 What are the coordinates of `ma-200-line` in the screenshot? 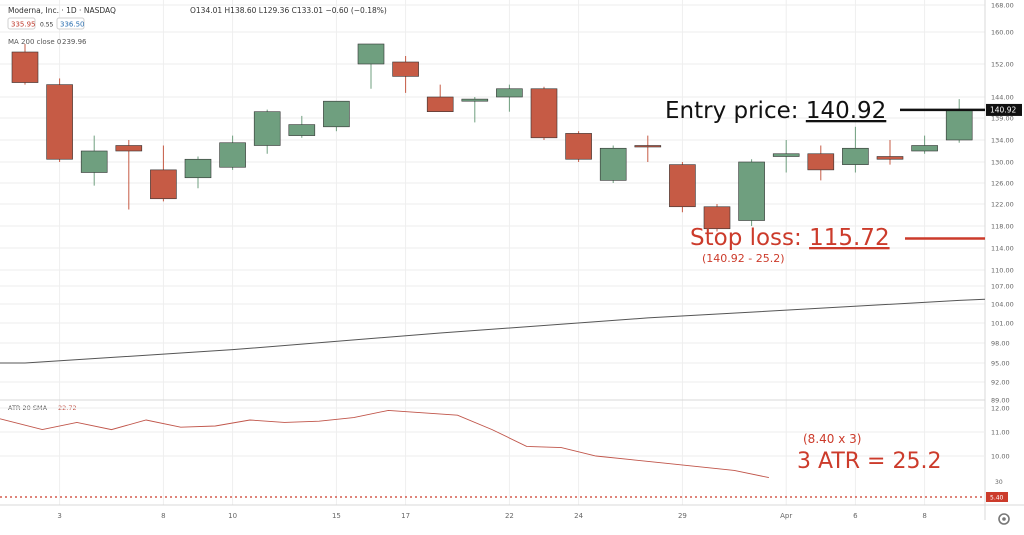 It's located at (493, 331).